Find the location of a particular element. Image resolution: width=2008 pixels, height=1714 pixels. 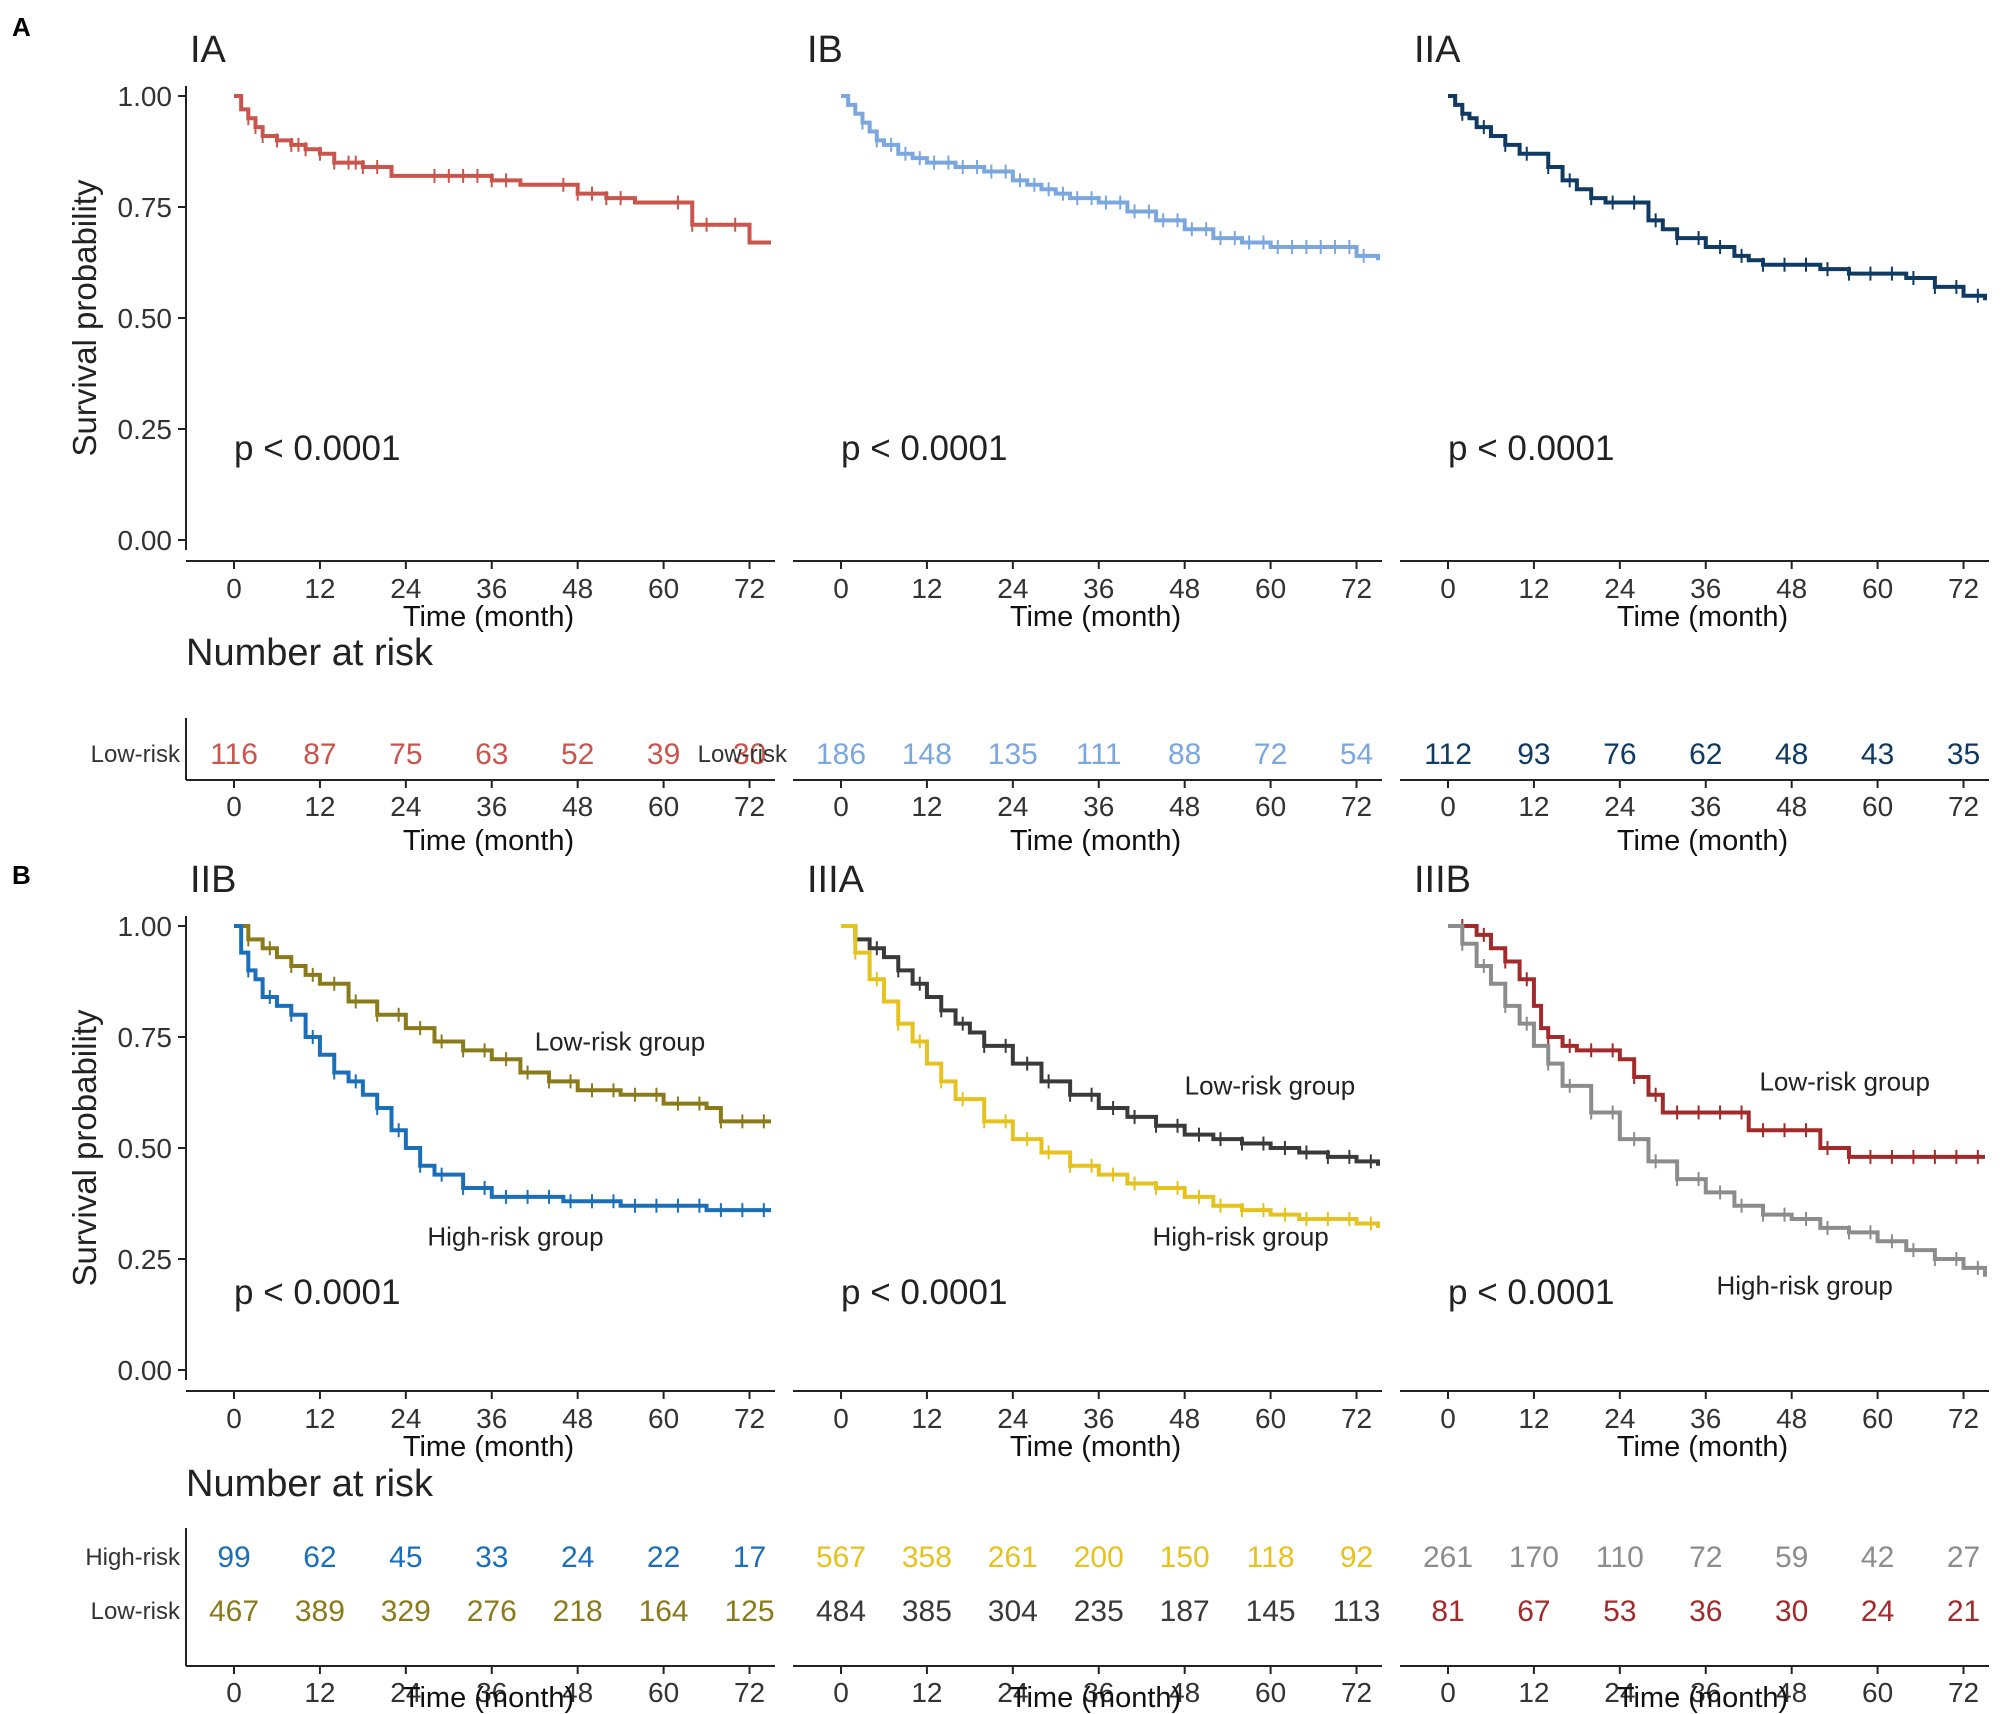

survival-curve-low-risk is located at coordinates (1110, 177).